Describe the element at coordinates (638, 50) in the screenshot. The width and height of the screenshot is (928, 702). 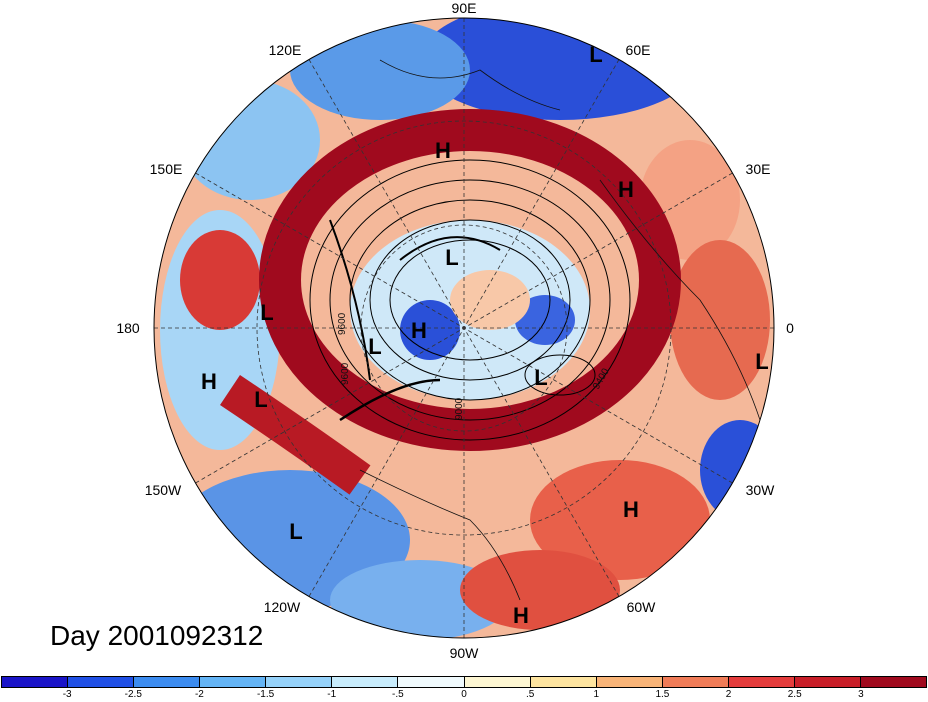
I see `lon-label-60e: 60E` at that location.